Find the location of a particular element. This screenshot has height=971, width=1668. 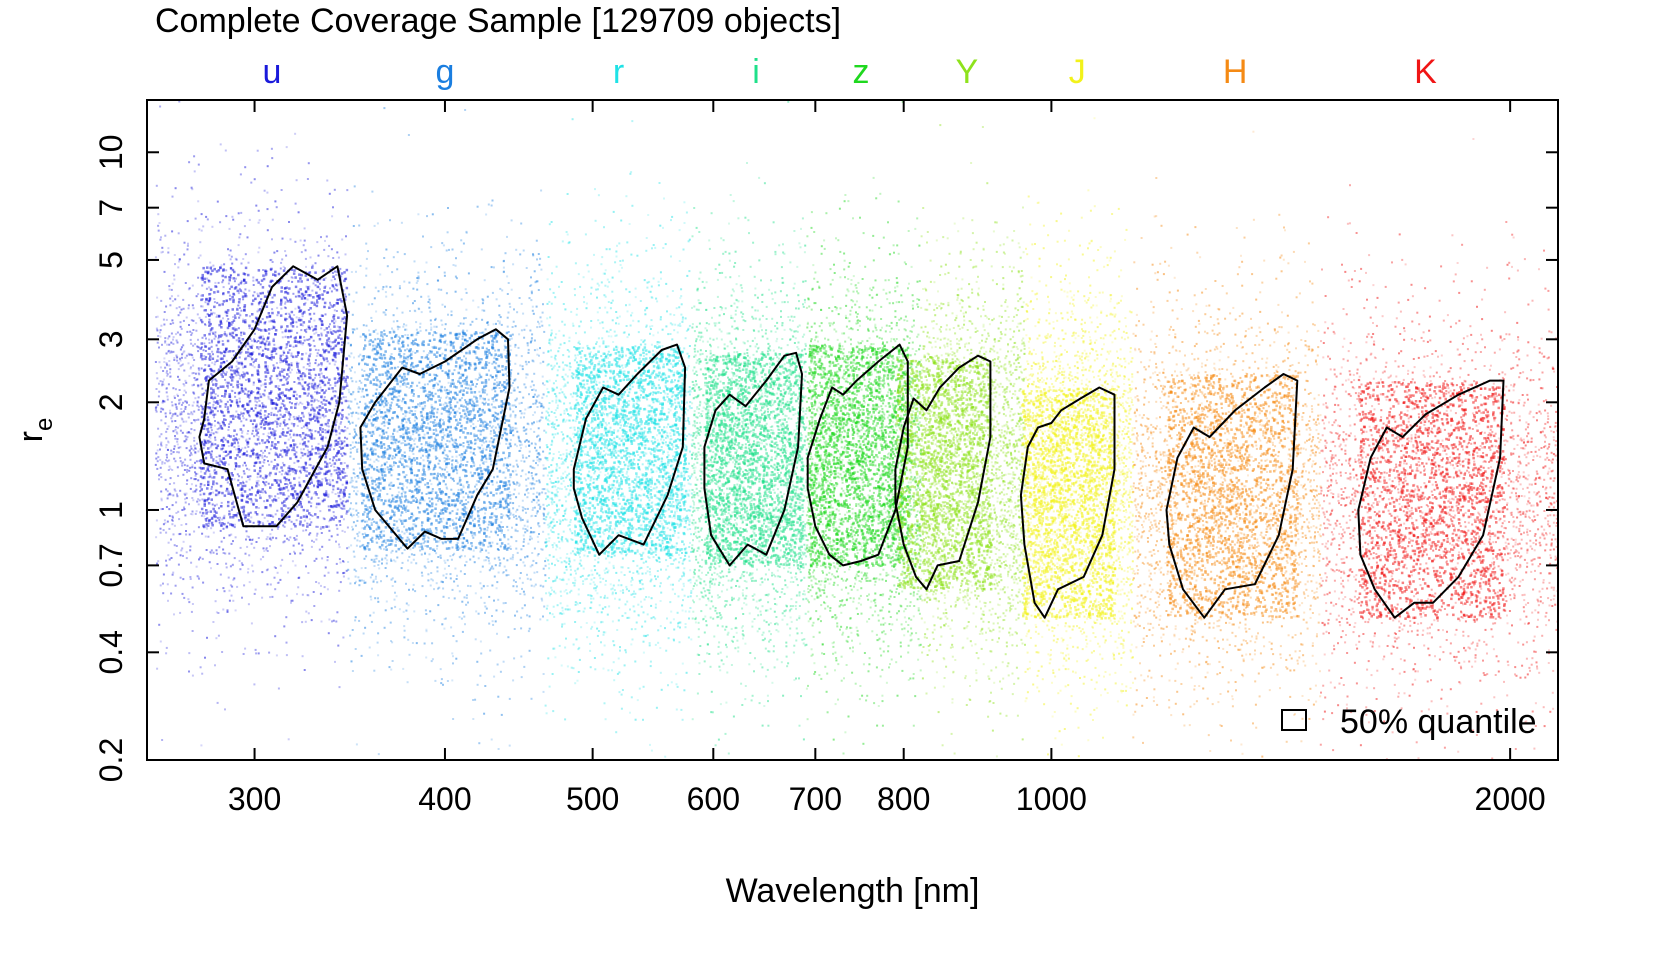

series-points-u is located at coordinates (252, 424).